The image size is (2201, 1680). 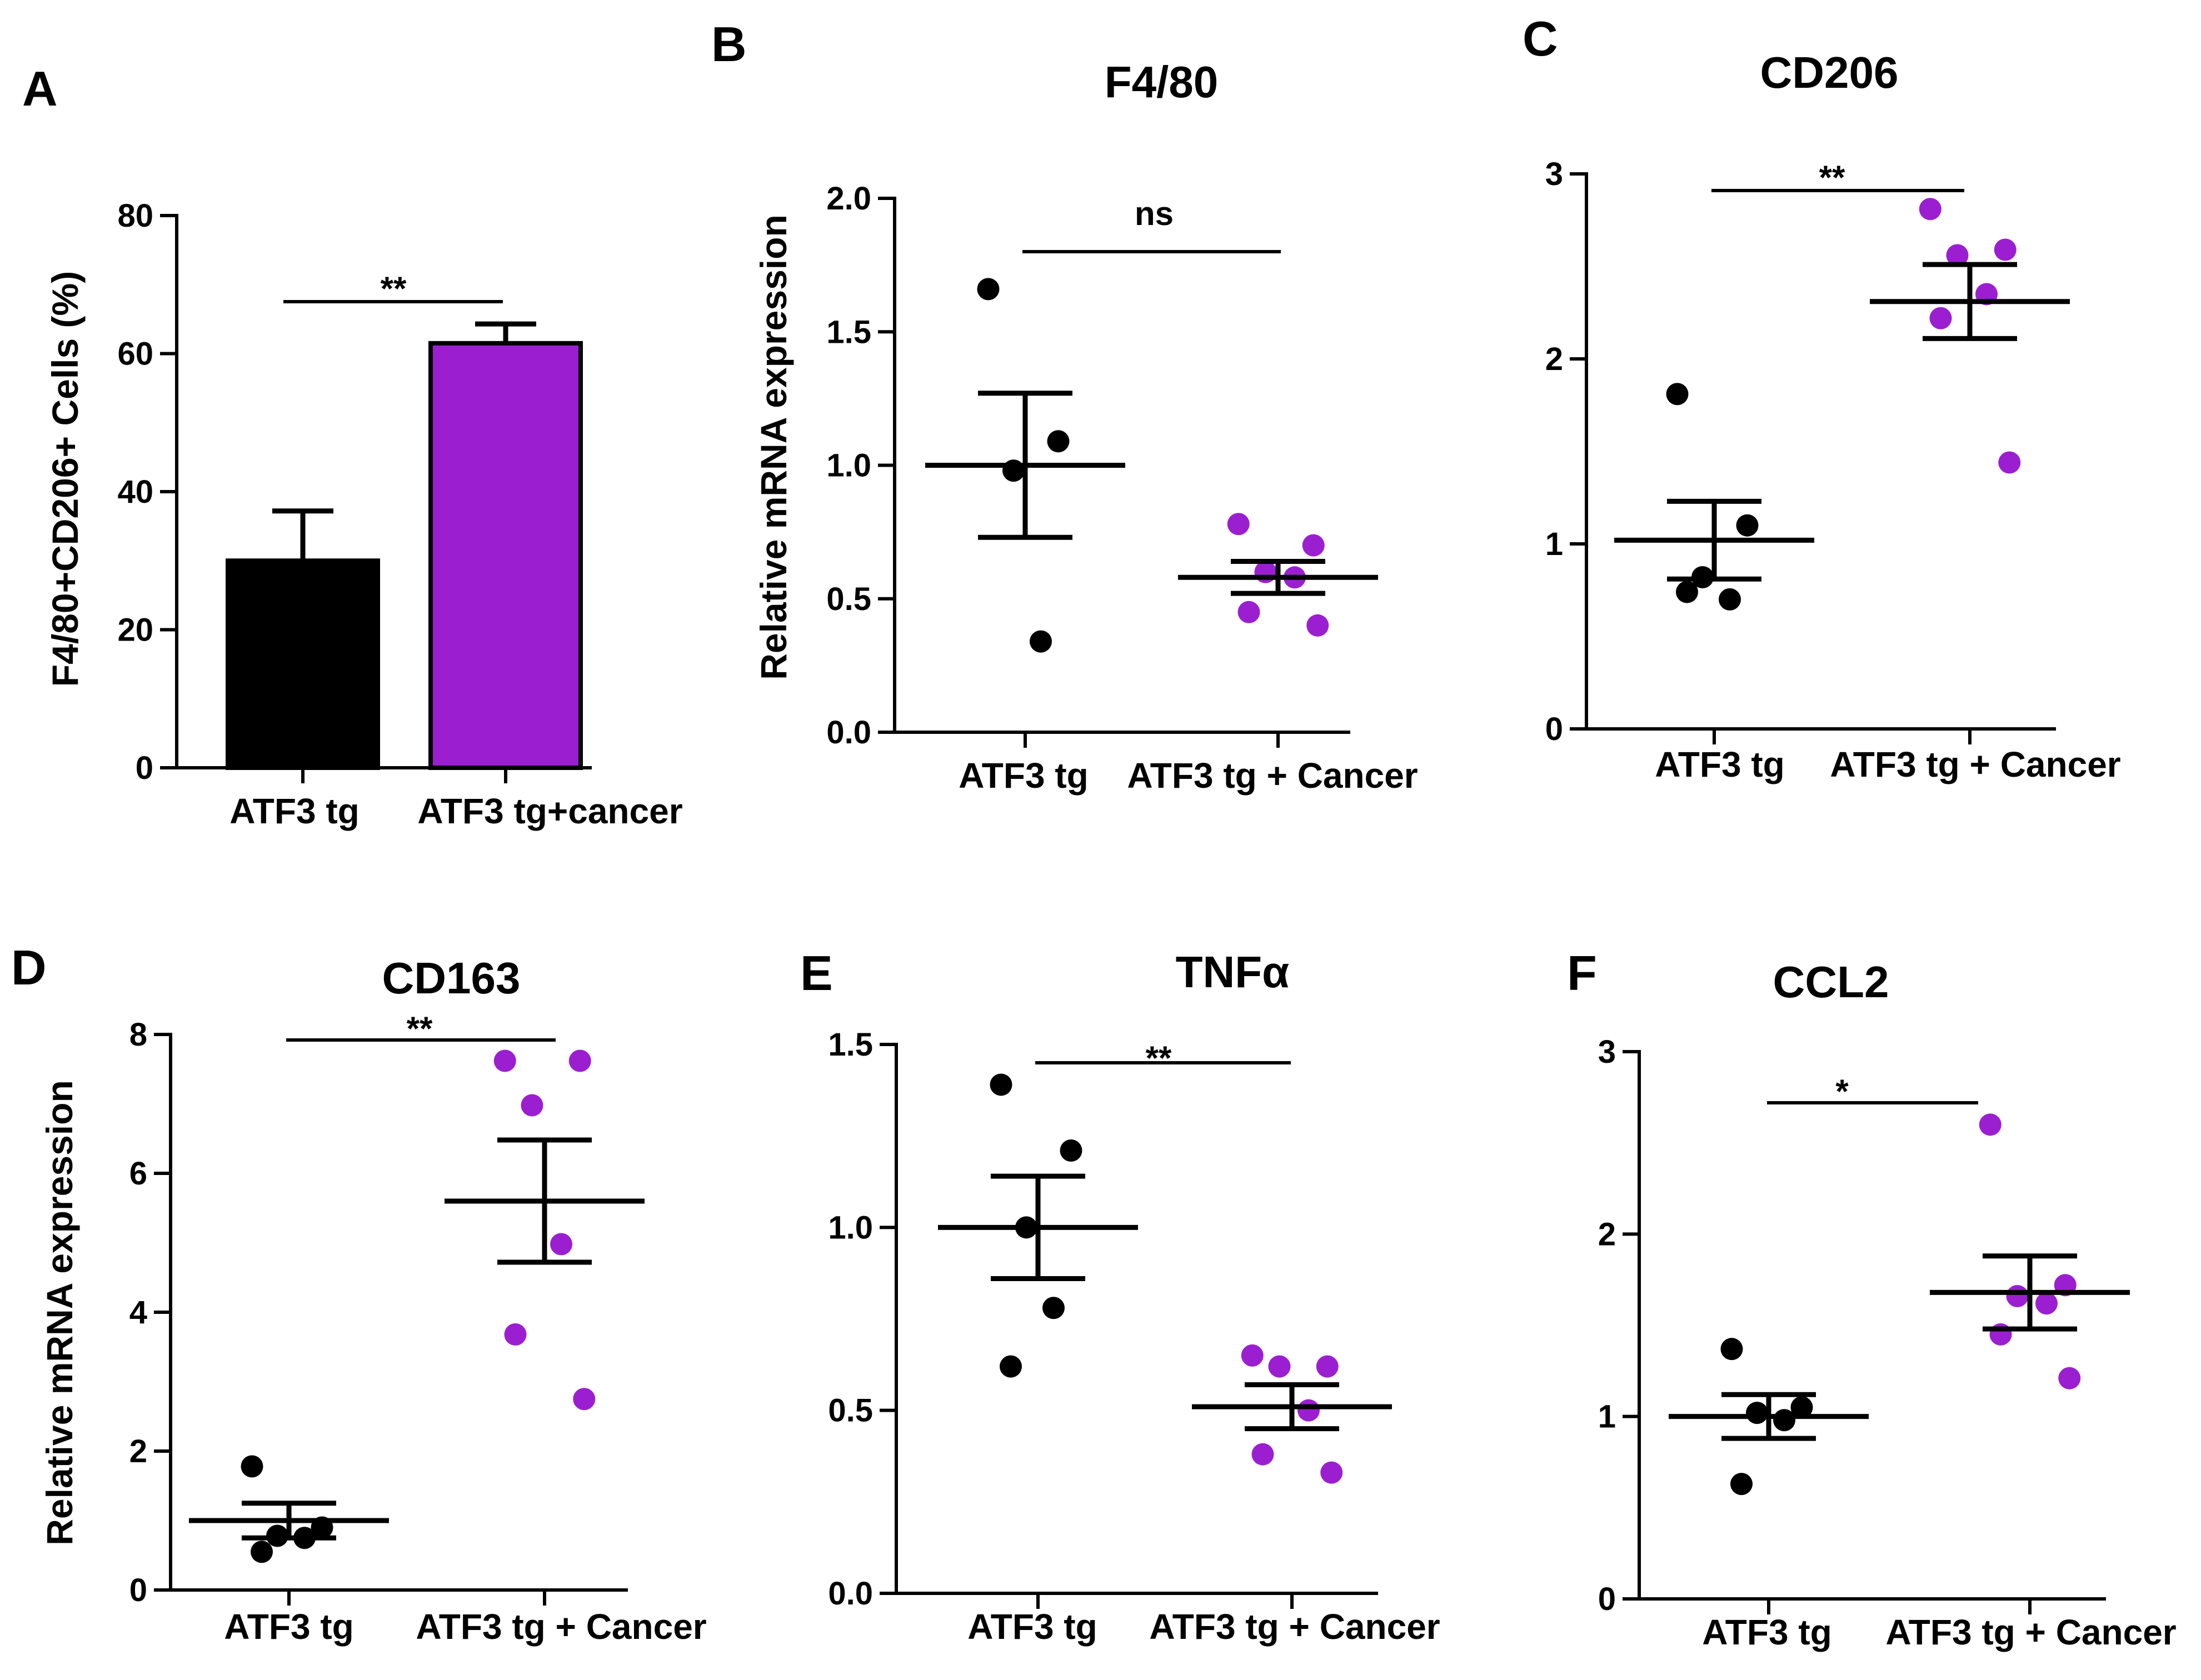 I want to click on panel-b-ylabel: Relative mRNA expression, so click(x=773, y=447).